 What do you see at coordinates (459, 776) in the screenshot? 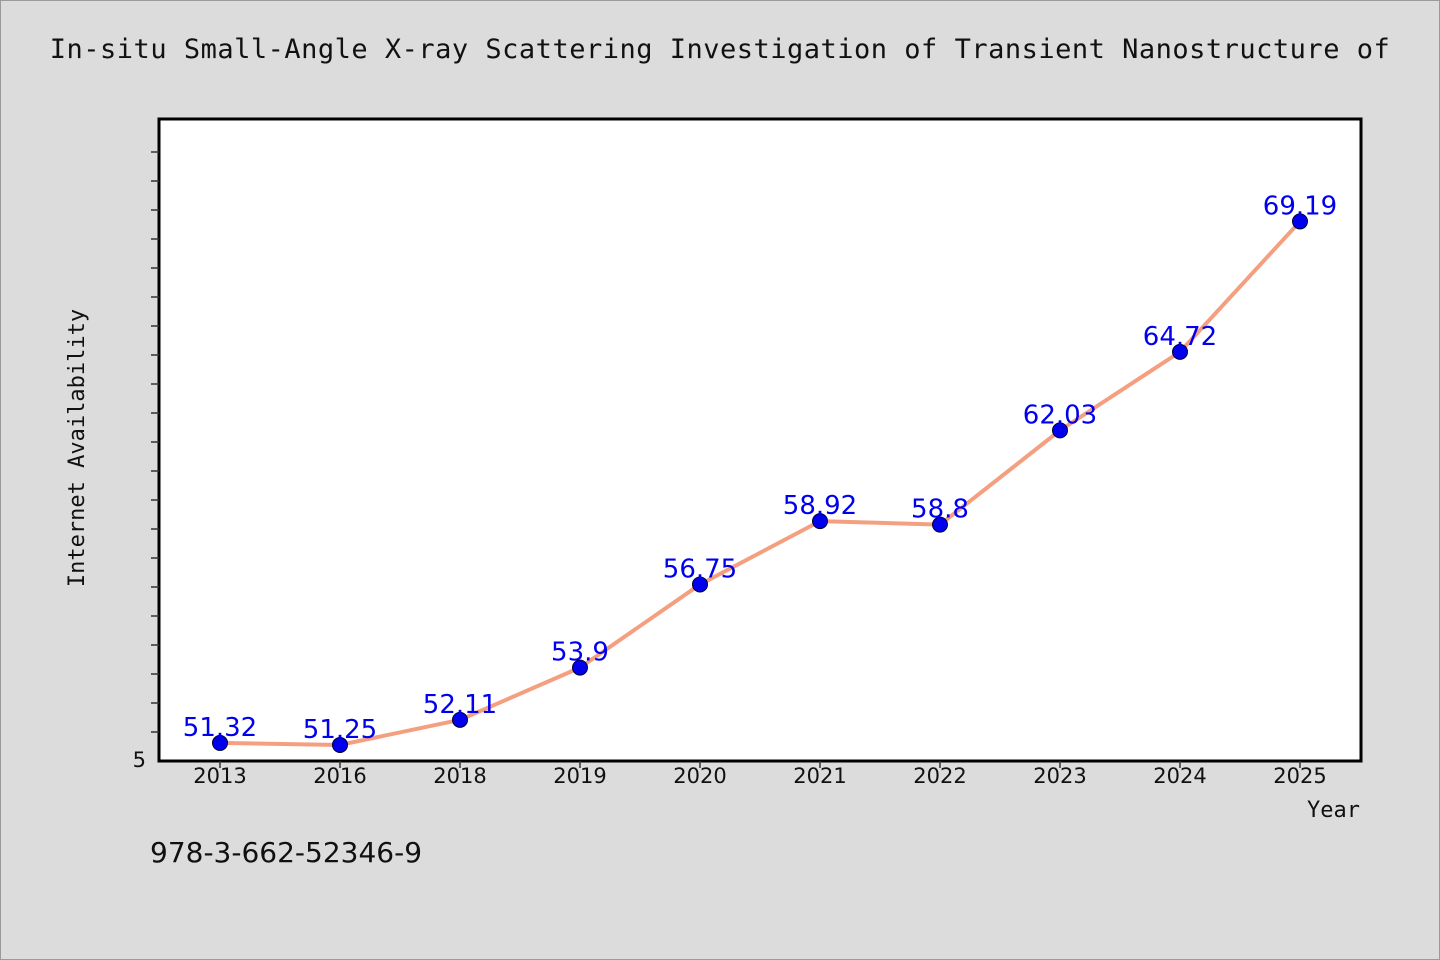
I see `x-tick-label: 2018` at bounding box center [459, 776].